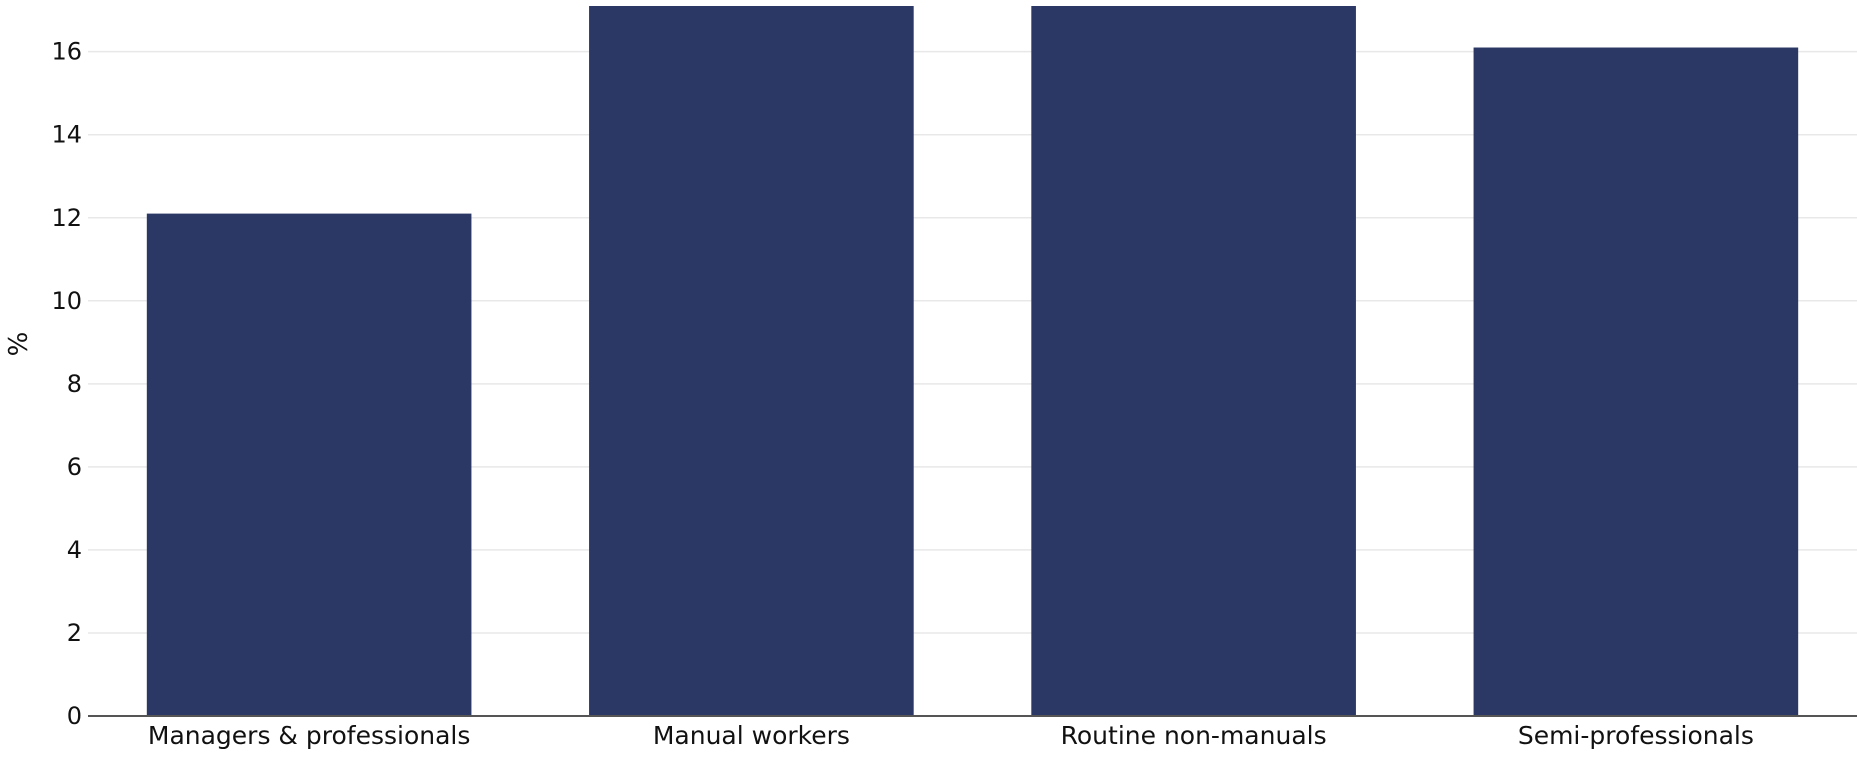 The image size is (1857, 758). What do you see at coordinates (74, 633) in the screenshot?
I see `y-tick-label: 2` at bounding box center [74, 633].